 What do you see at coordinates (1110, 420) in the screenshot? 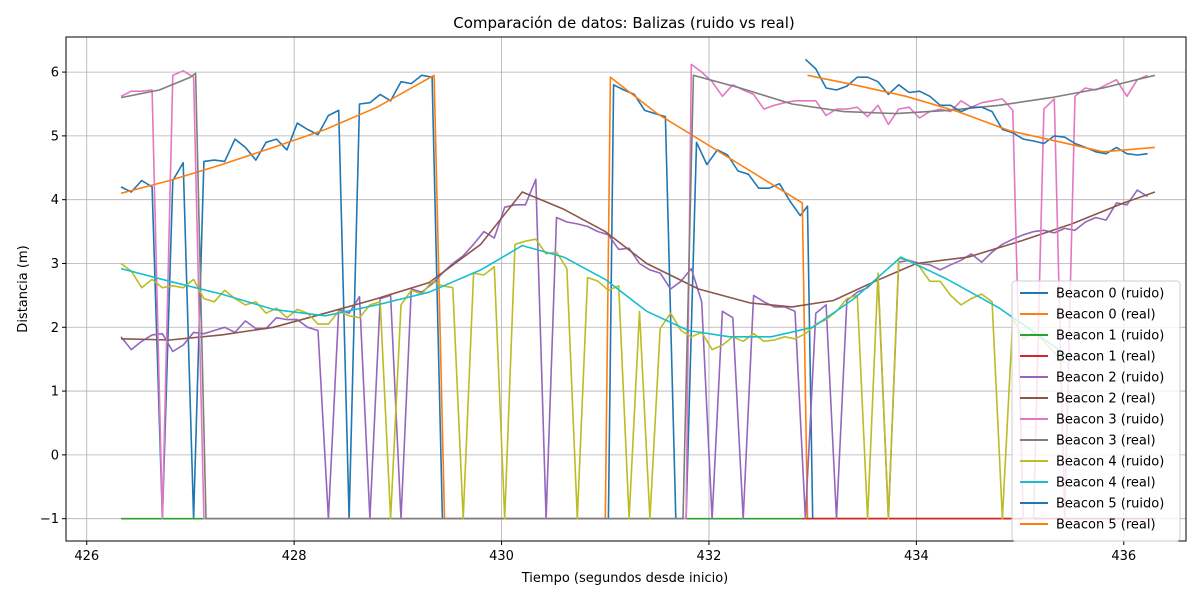
I see `legend-label: Beacon 3 (ruido)` at bounding box center [1110, 420].